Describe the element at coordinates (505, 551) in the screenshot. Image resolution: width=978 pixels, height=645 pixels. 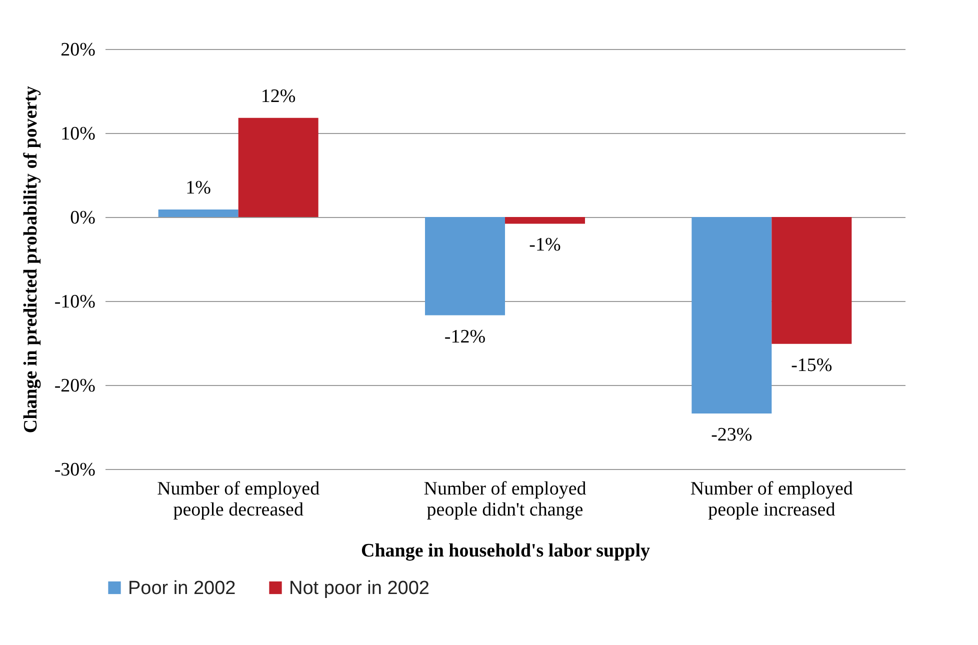
I see `x-axis-title: Change in household's labor supply` at that location.